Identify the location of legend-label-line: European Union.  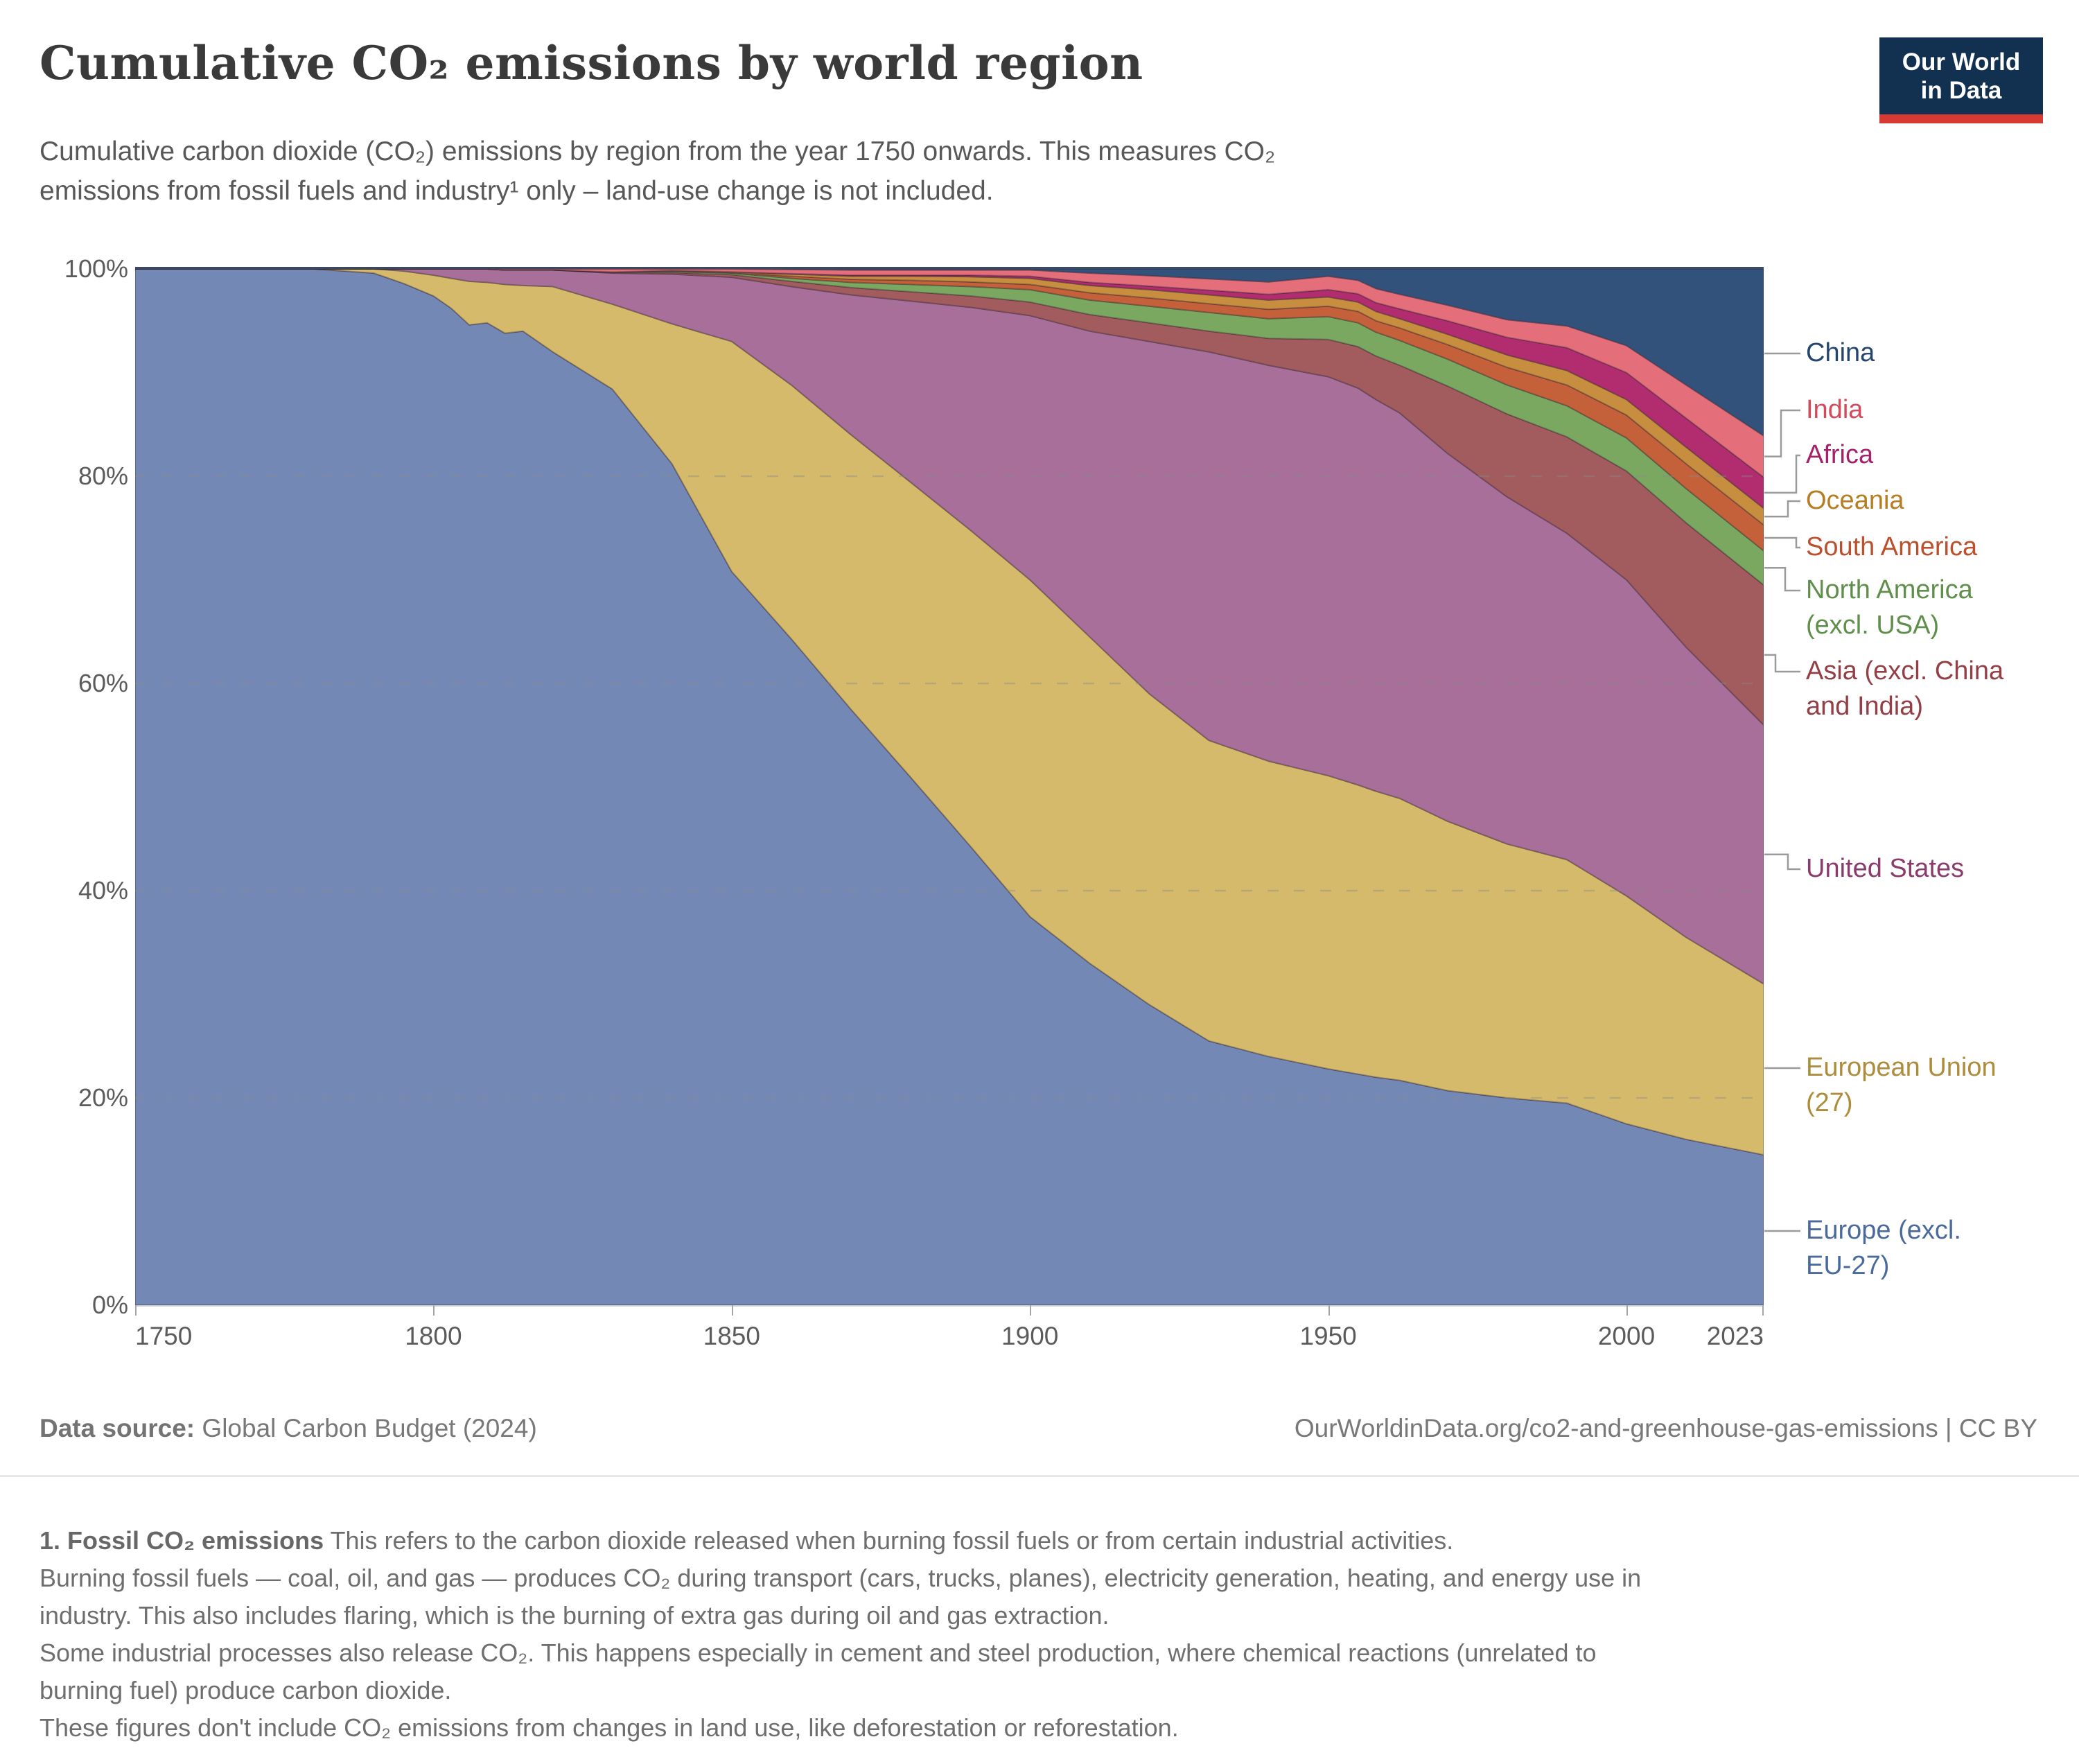
(1901, 1067).